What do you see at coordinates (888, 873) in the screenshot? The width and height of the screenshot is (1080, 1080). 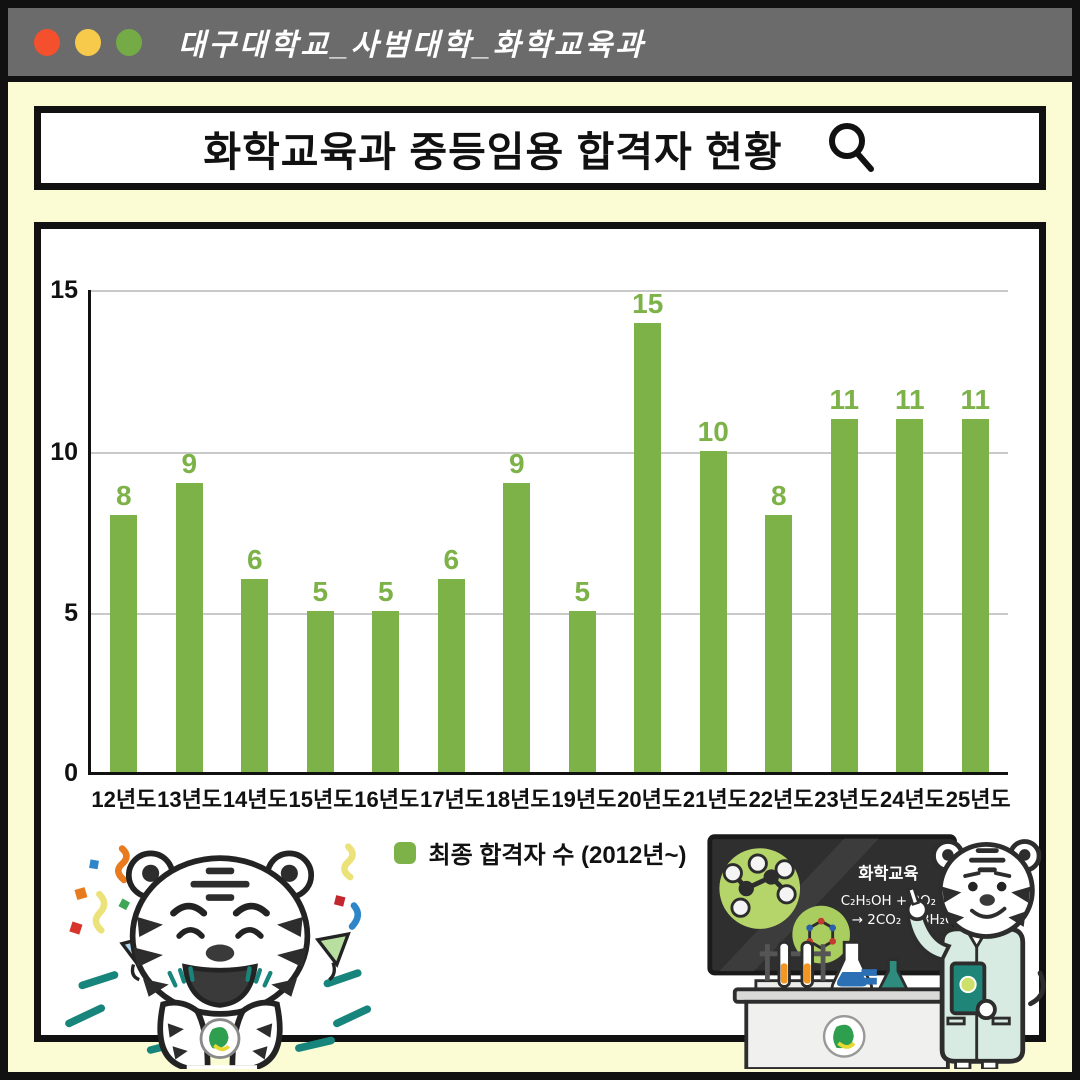 I see `chalkboard-title: 화학교육` at bounding box center [888, 873].